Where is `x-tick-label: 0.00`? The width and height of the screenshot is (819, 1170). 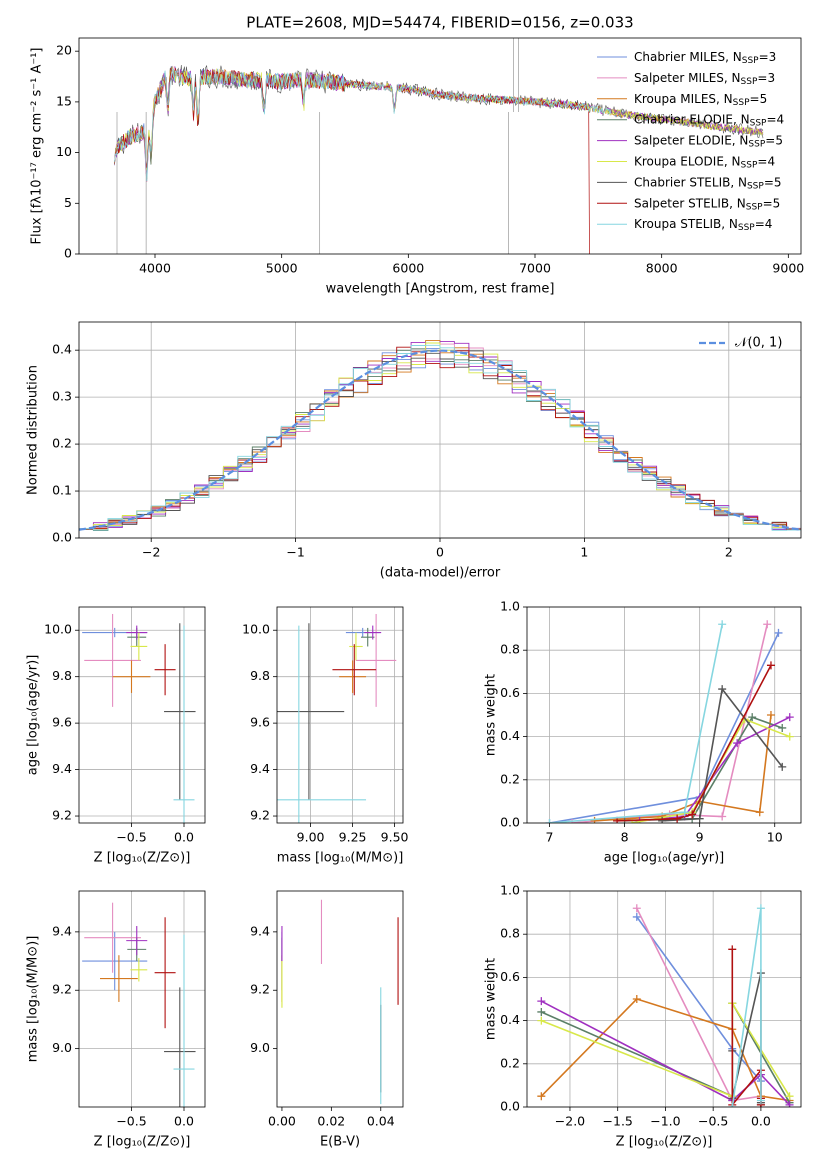 x-tick-label: 0.00 is located at coordinates (282, 1121).